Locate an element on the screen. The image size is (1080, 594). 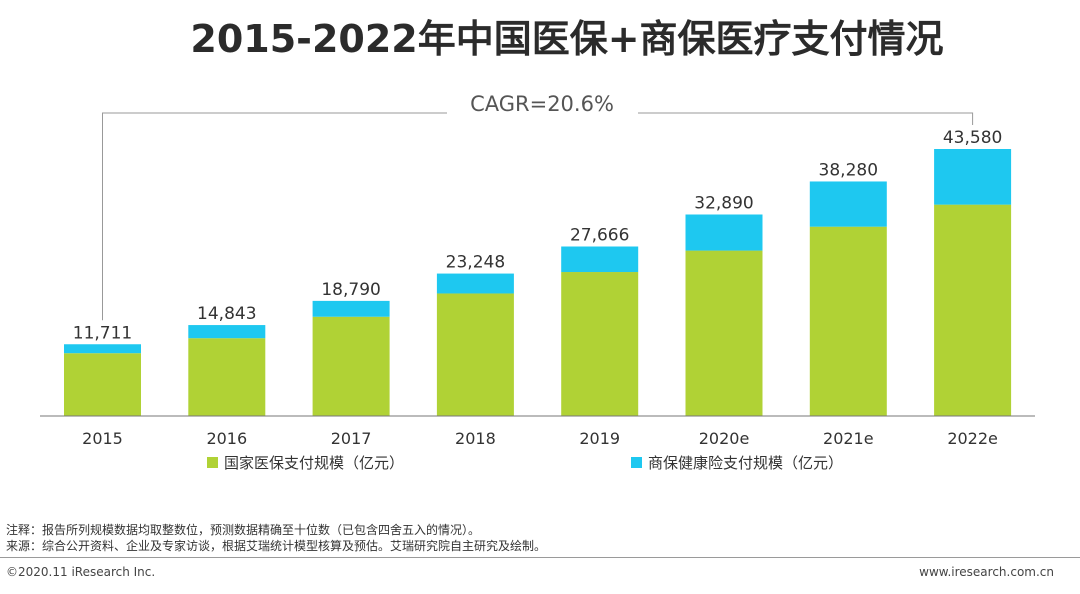
legend-item-commercial: 商保健康险支付规模（亿元） is located at coordinates (737, 462).